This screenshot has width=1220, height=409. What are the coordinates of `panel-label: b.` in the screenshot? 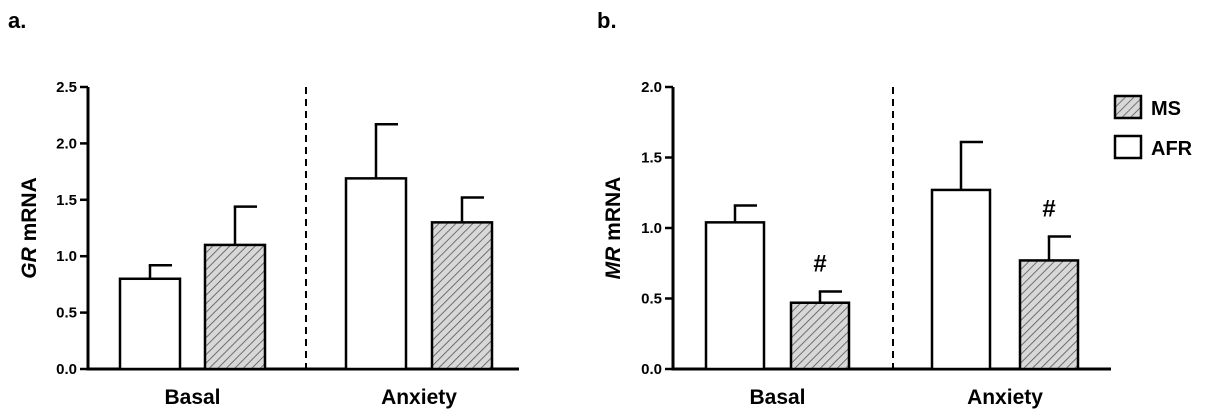 It's located at (607, 20).